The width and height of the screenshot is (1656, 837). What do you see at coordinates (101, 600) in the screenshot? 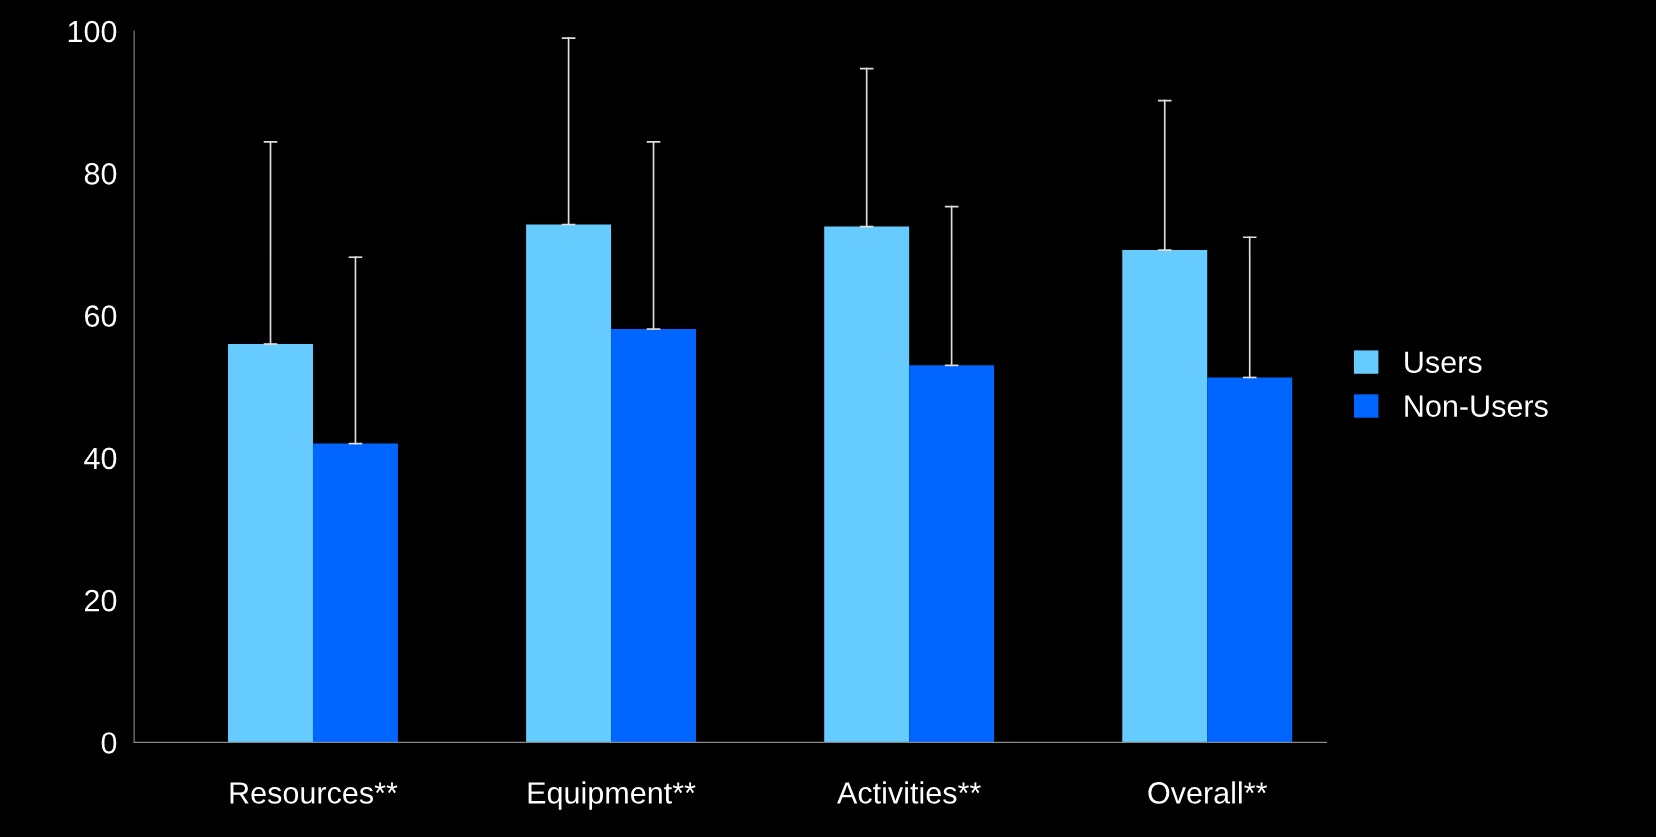
I see `y-tick-label: 20` at bounding box center [101, 600].